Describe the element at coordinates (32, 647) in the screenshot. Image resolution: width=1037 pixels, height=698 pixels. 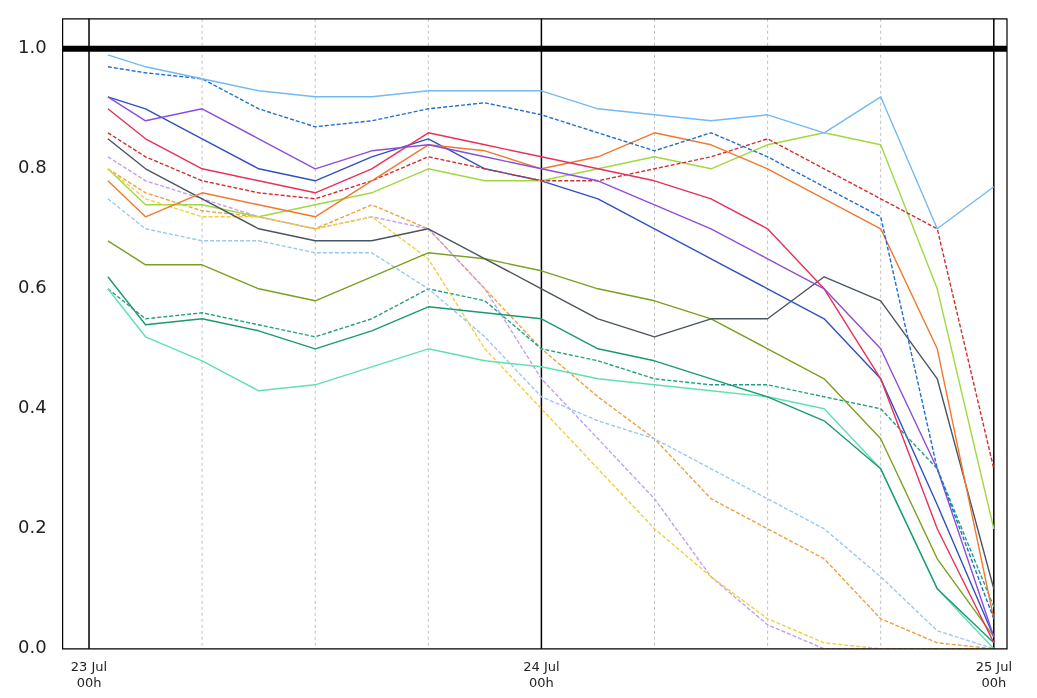
I see `y-tick-label: 0.0` at that location.